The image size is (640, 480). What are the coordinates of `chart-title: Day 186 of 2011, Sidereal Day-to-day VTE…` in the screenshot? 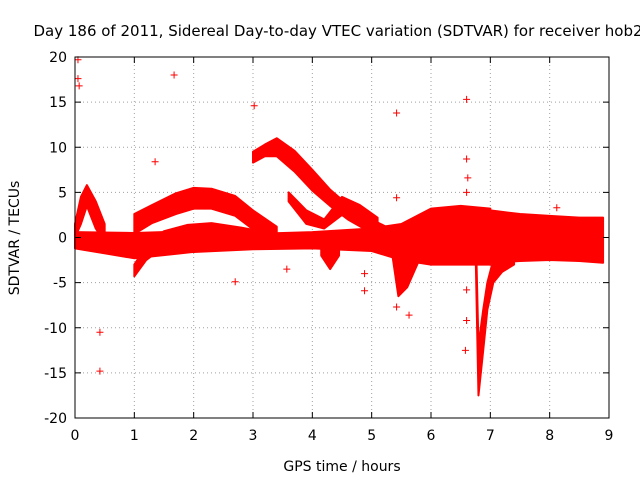 It's located at (336, 31).